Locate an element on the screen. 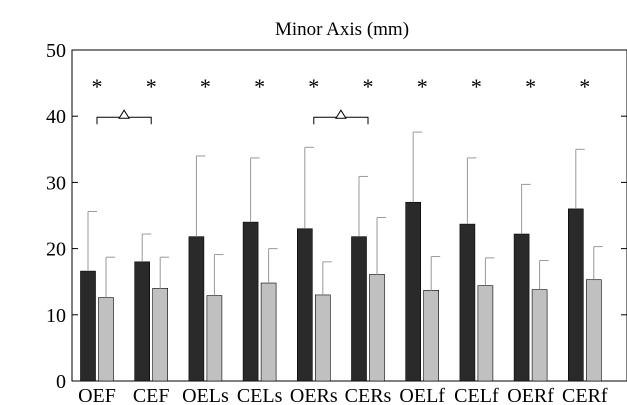 The height and width of the screenshot is (405, 627). x-tick-label: OERs is located at coordinates (314, 395).